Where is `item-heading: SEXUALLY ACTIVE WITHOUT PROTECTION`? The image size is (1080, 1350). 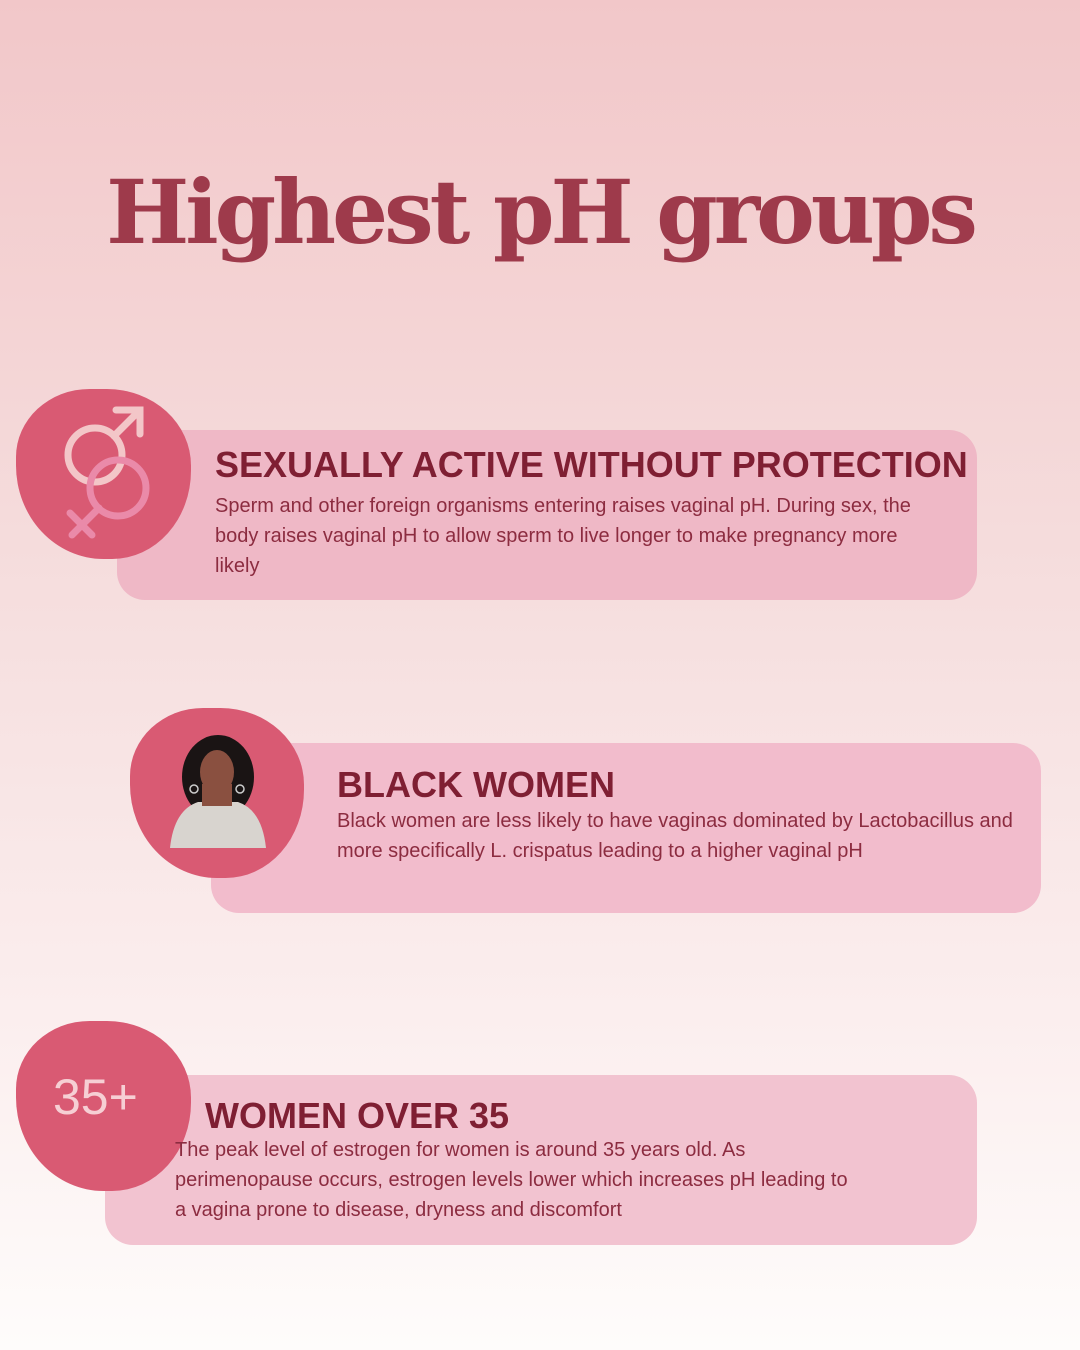 item-heading: SEXUALLY ACTIVE WITHOUT PROTECTION is located at coordinates (591, 464).